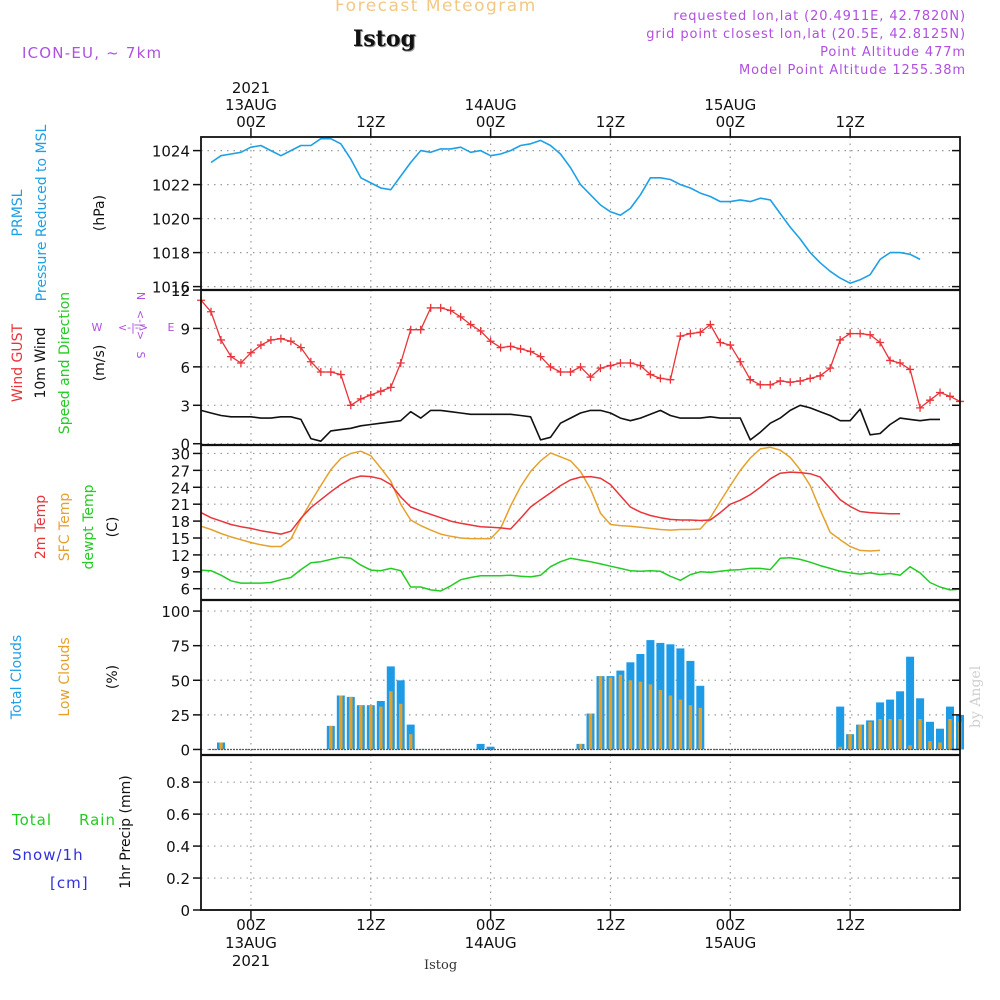 This screenshot has height=1000, width=1000. Describe the element at coordinates (185, 329) in the screenshot. I see `wind-tick-label: 9` at that location.